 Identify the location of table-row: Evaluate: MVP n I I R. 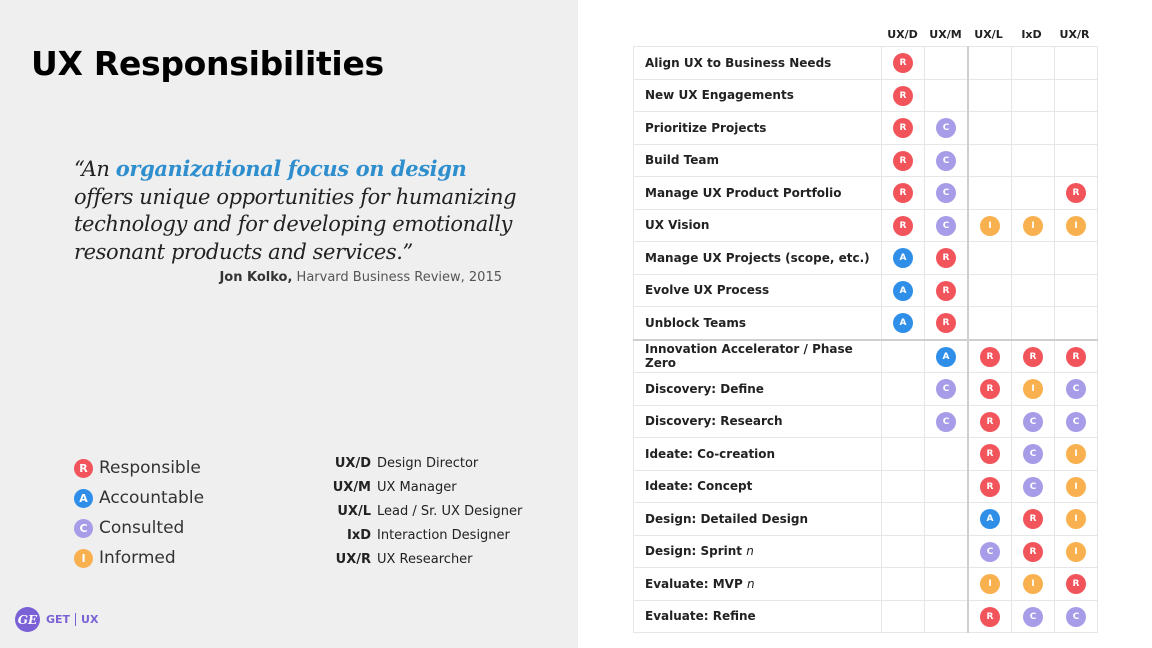
(865, 584).